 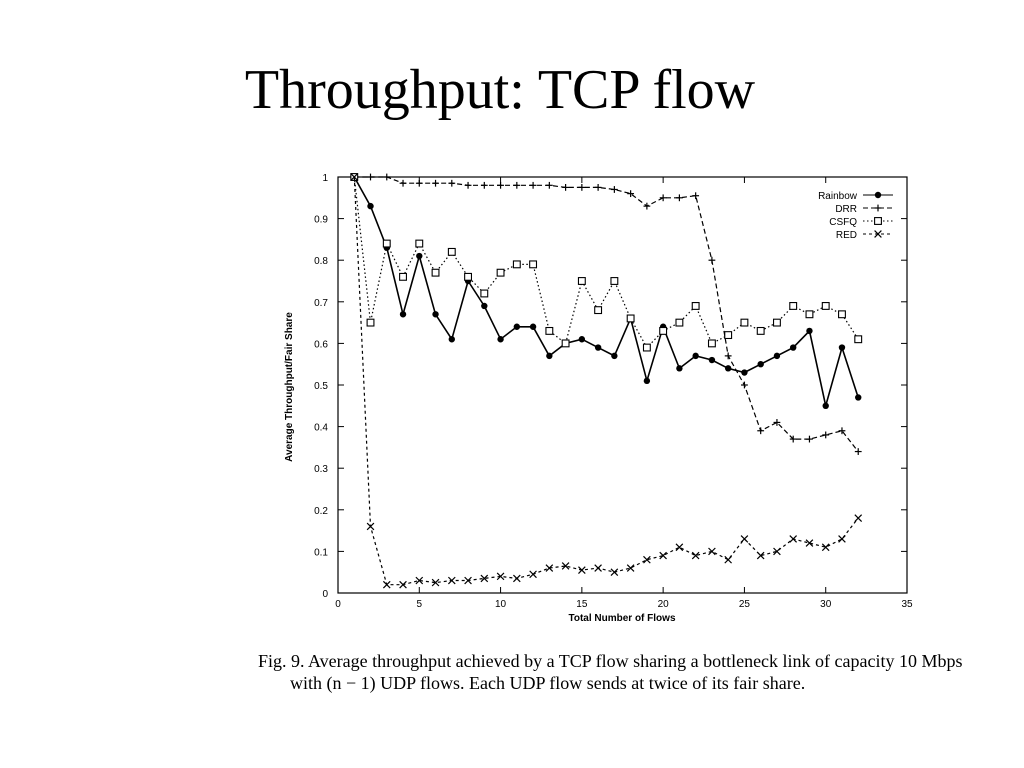 What do you see at coordinates (664, 604) in the screenshot?
I see `x-tick-label: 20` at bounding box center [664, 604].